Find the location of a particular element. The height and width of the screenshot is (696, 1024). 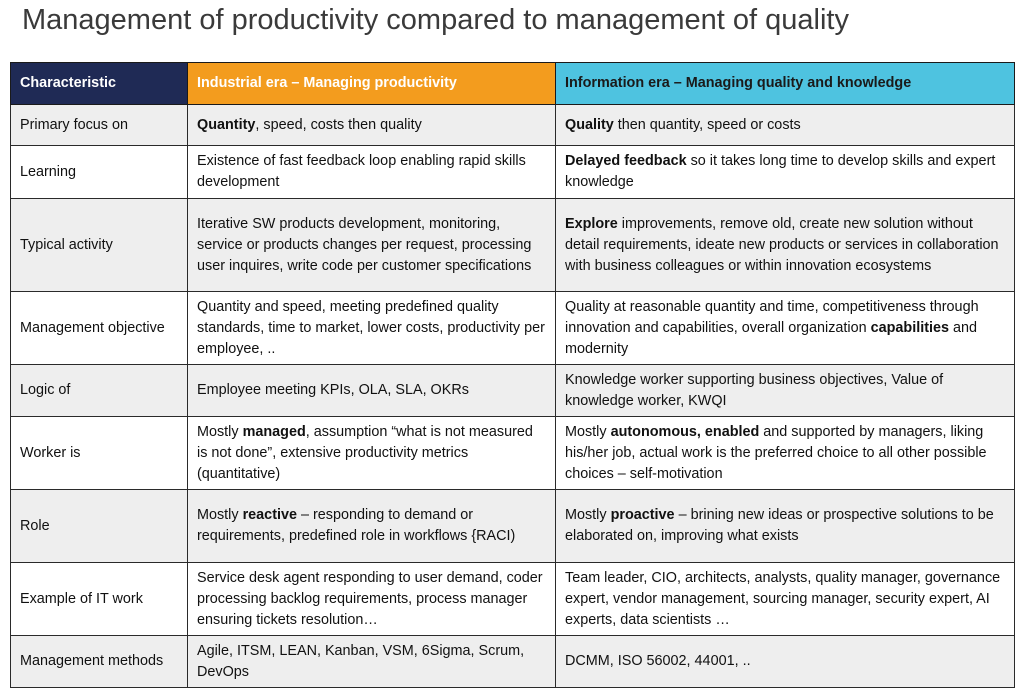

header-industrial-era: Industrial era – Managing productivity is located at coordinates (371, 83).